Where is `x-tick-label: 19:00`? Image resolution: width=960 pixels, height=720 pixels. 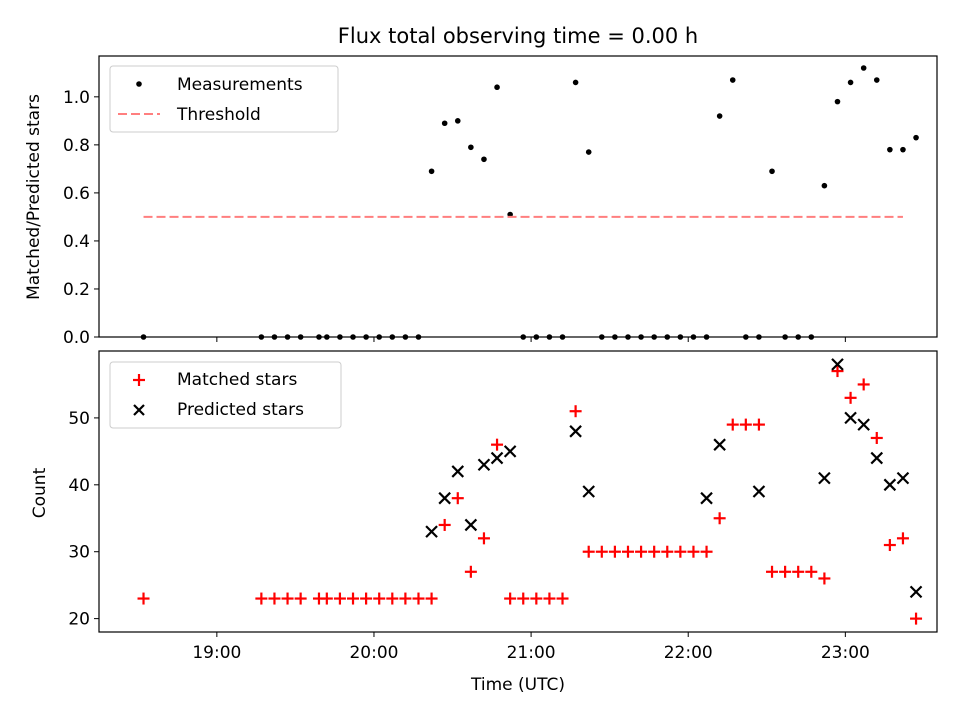 x-tick-label: 19:00 is located at coordinates (216, 653).